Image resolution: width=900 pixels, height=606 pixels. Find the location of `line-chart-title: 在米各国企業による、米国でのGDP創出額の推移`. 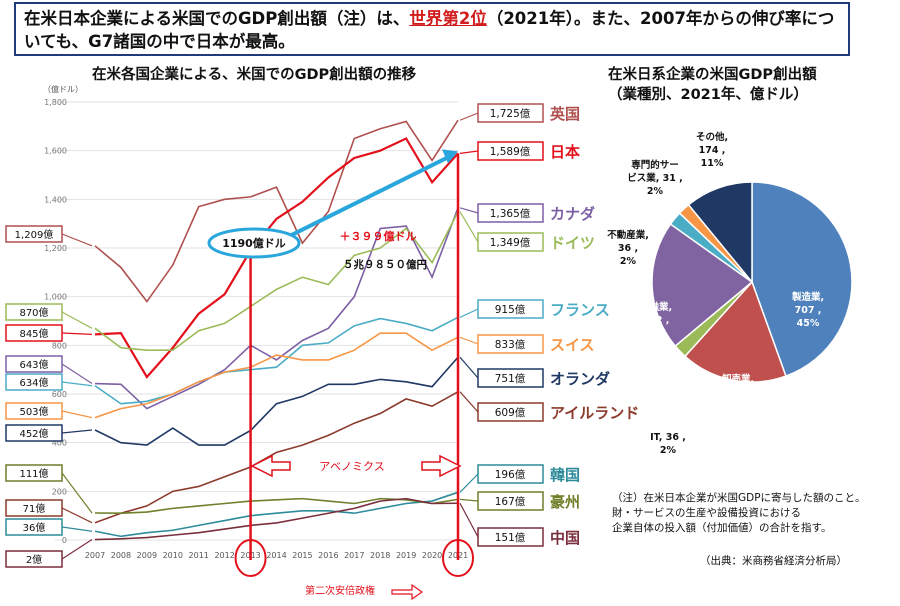

line-chart-title: 在米各国企業による、米国でのGDP創出額の推移 is located at coordinates (254, 75).